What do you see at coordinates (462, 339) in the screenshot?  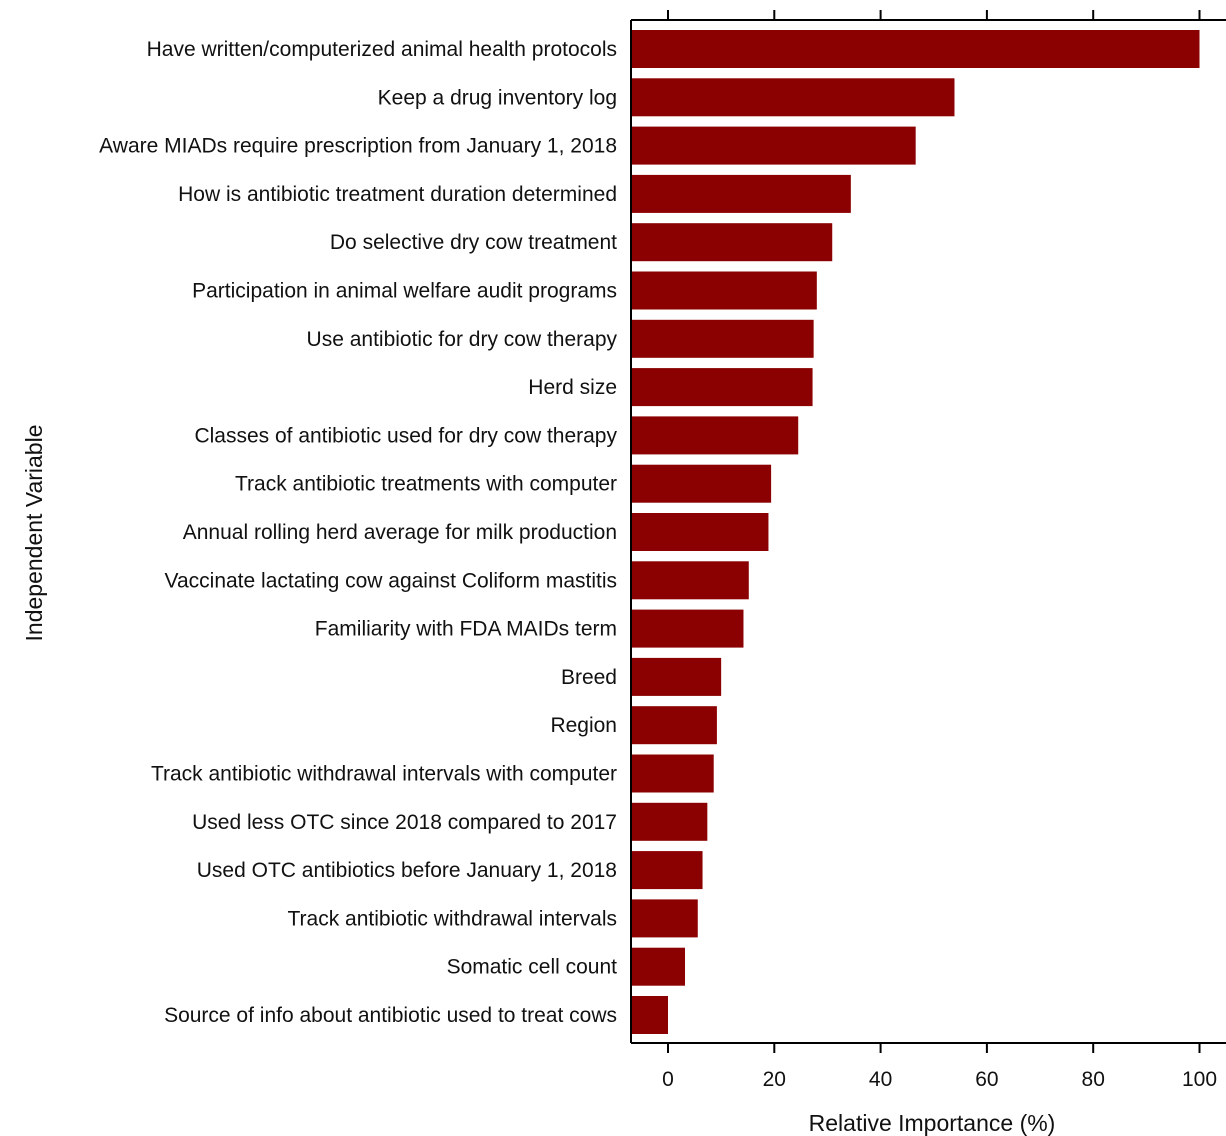 I see `category-label: Use antibiotic for dry cow therapy` at bounding box center [462, 339].